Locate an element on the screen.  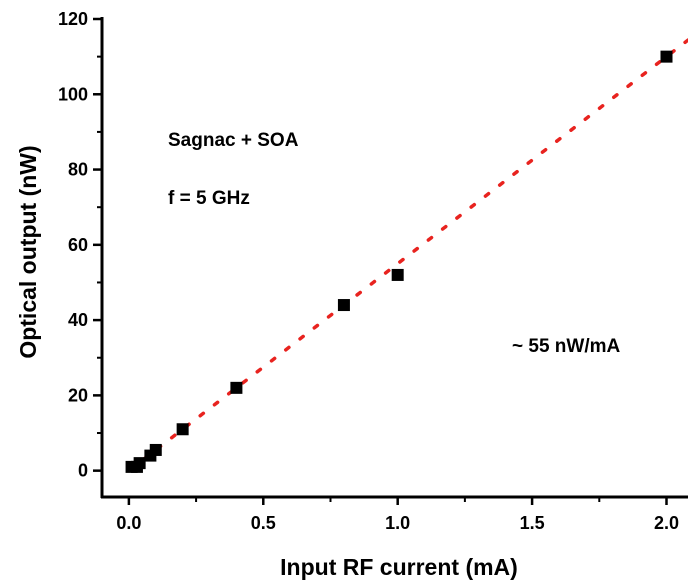
y-tick-label: 40 is located at coordinates (78, 320).